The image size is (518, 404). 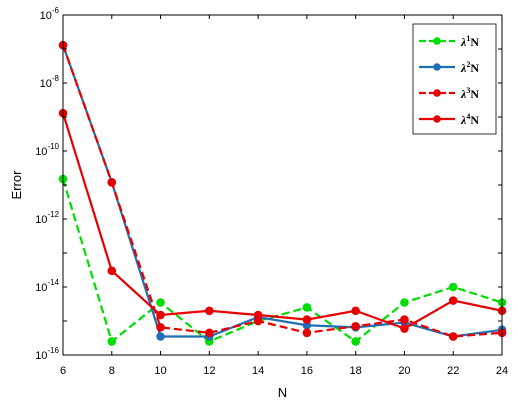 I want to click on y-tick-label: 10⁻¹⁴, so click(x=47, y=286).